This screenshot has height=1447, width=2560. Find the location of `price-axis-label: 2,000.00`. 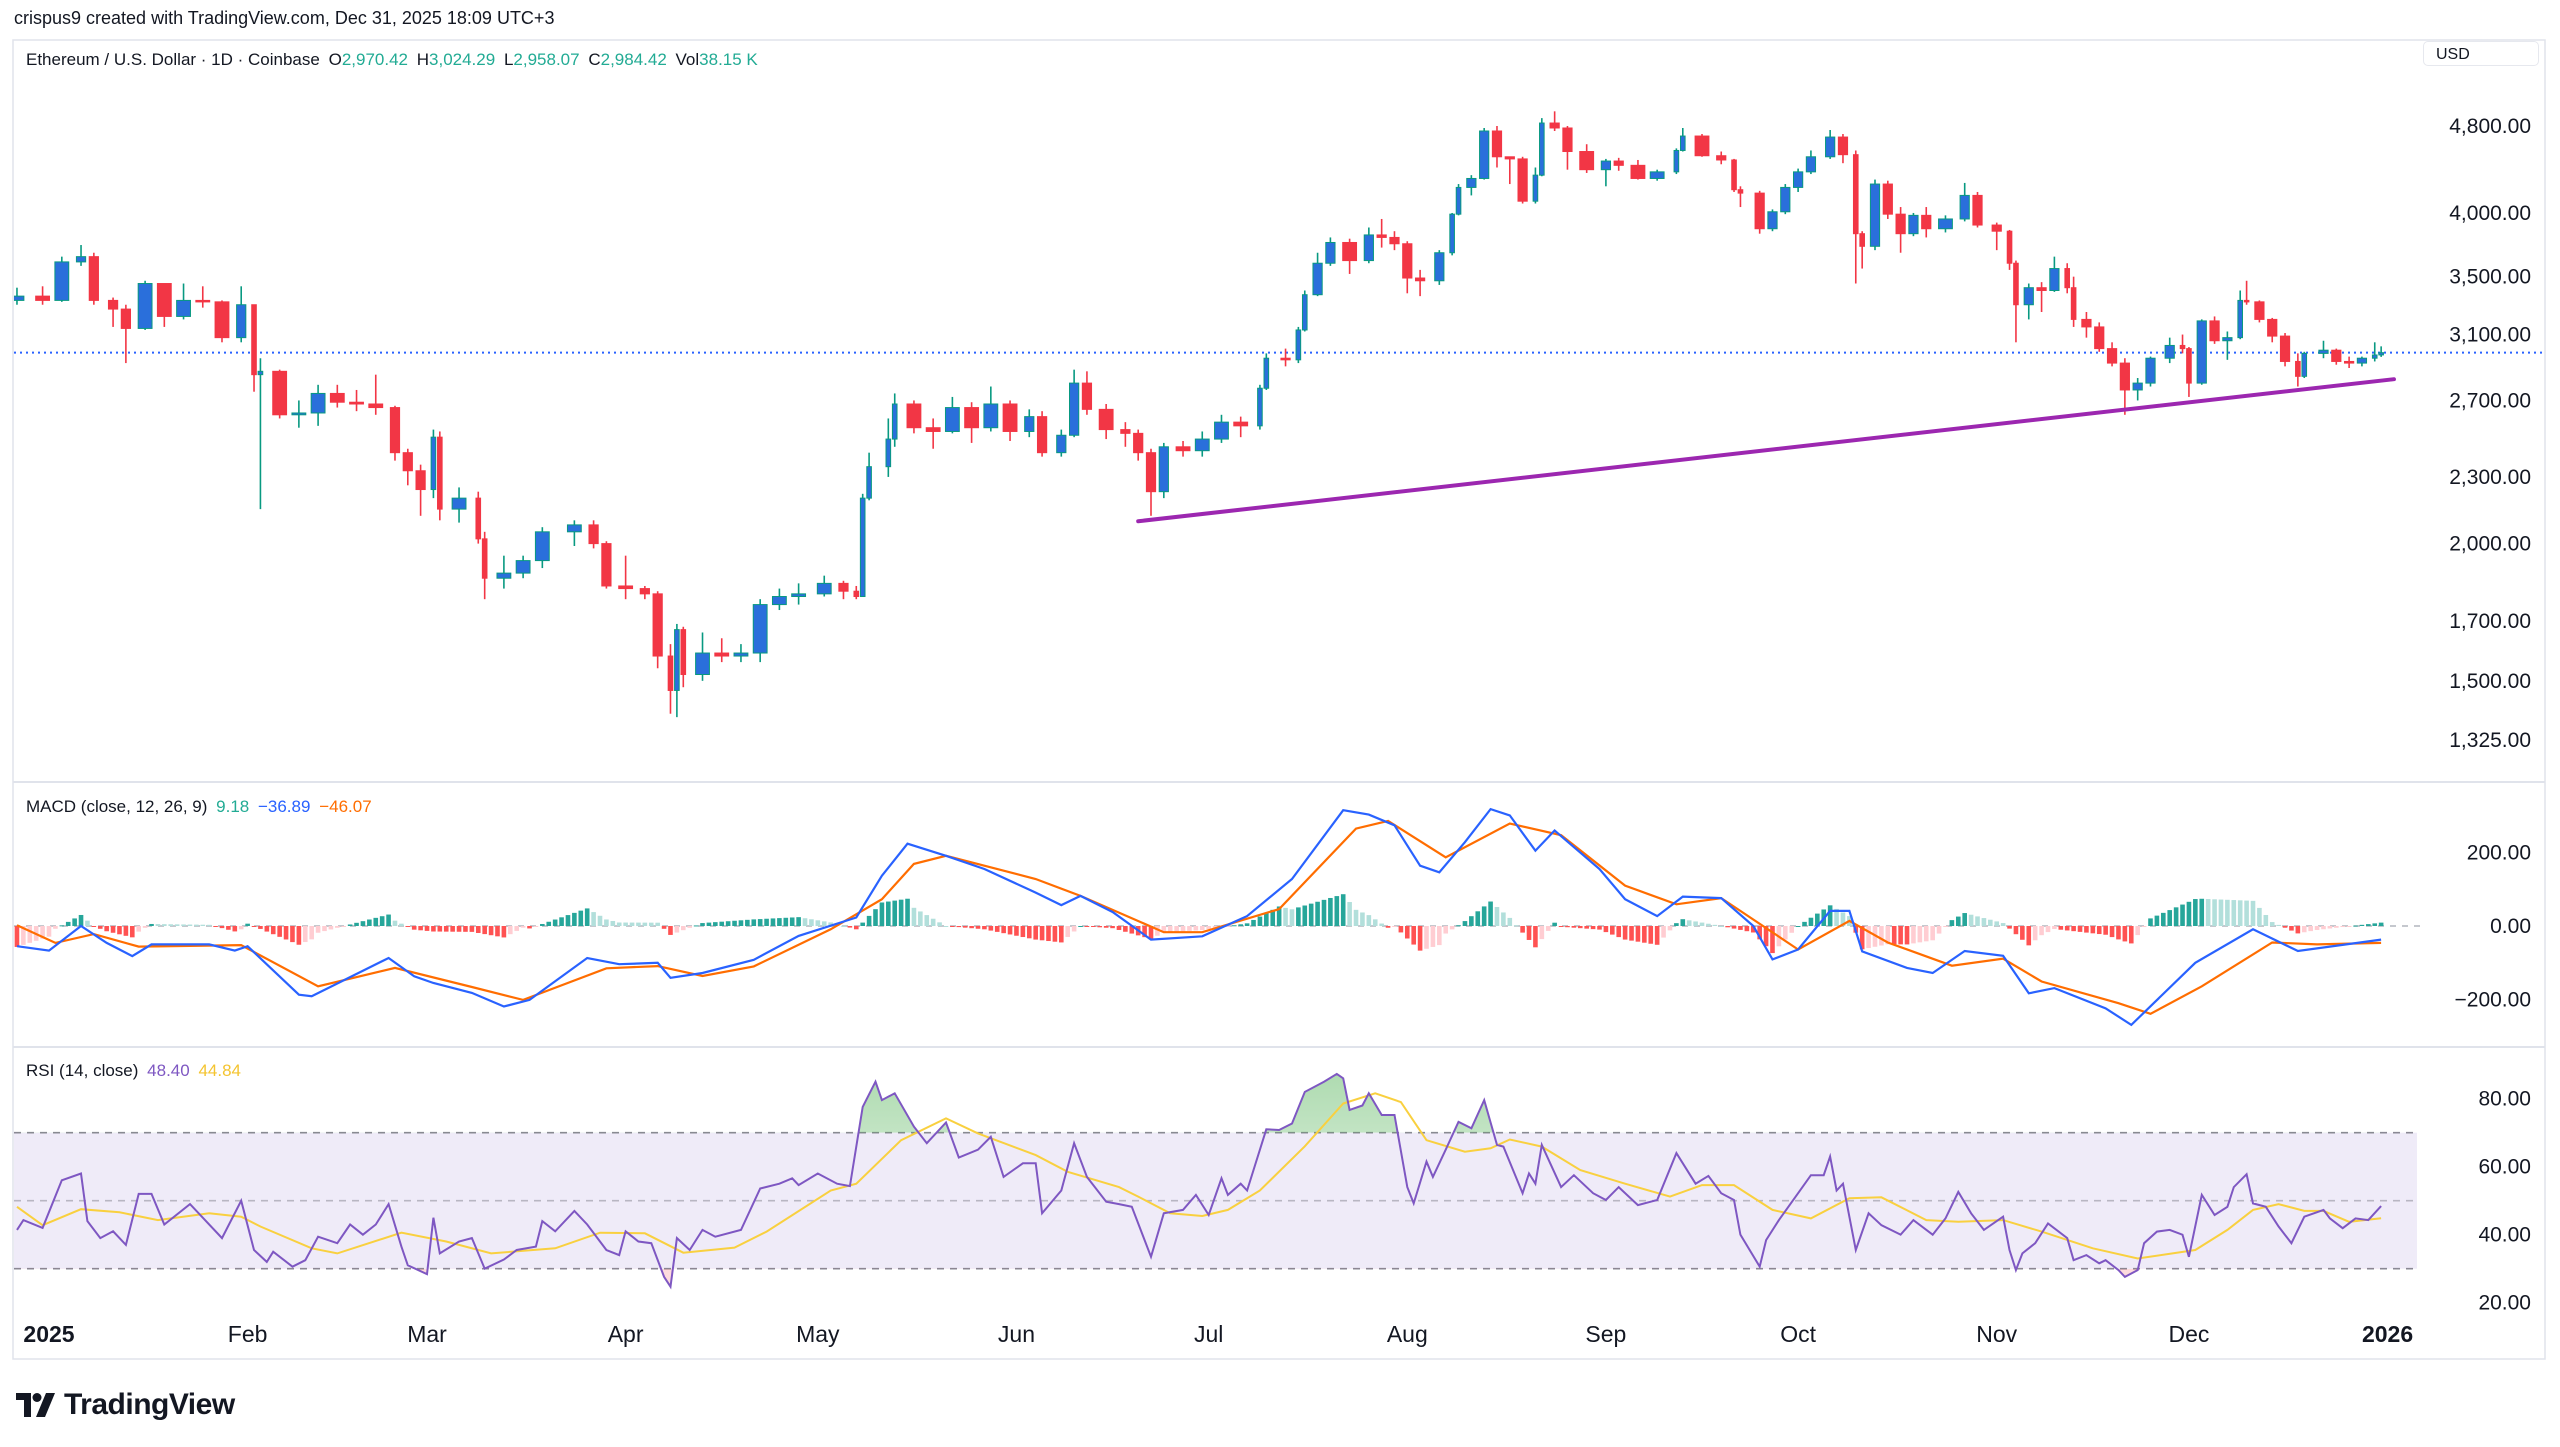

price-axis-label: 2,000.00 is located at coordinates (2490, 544).